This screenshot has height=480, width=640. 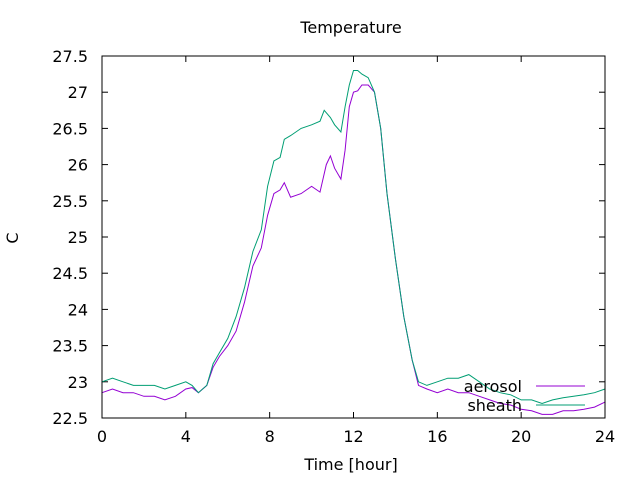 What do you see at coordinates (186, 436) in the screenshot?
I see `x-tick-label: 4` at bounding box center [186, 436].